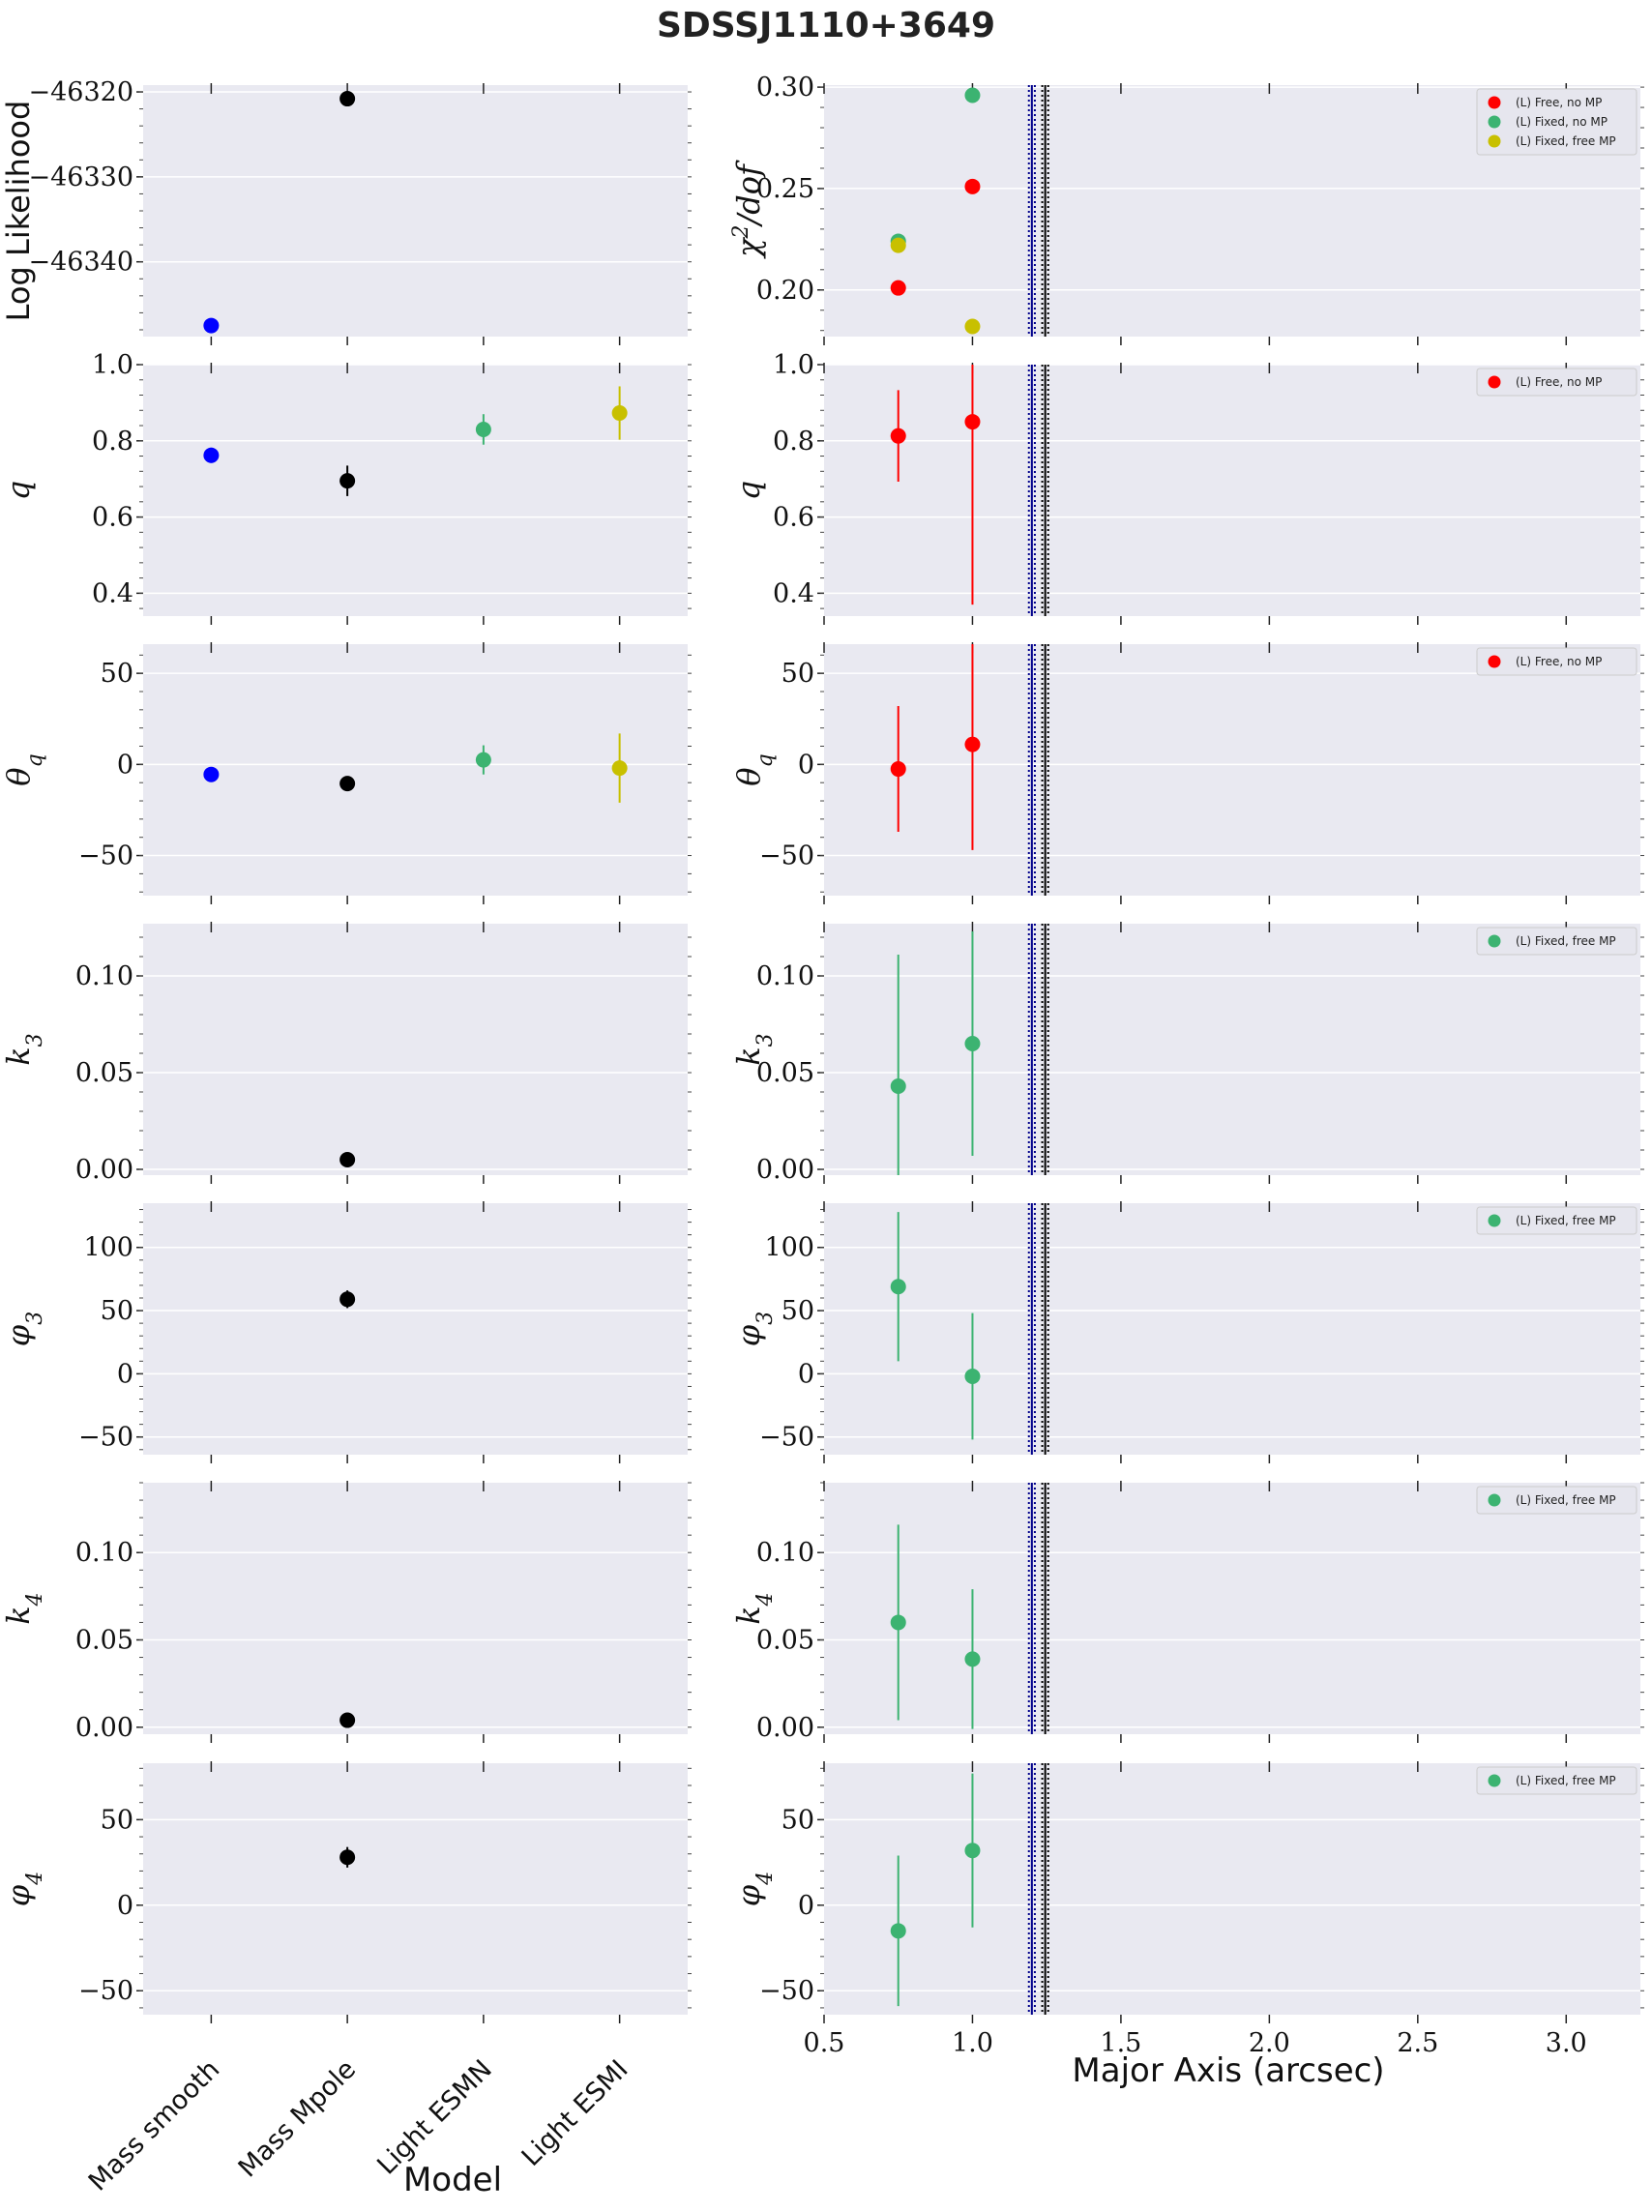 This screenshot has width=1652, height=2212. I want to click on panel-left-2: 50 0 −50, so click(385, 773).